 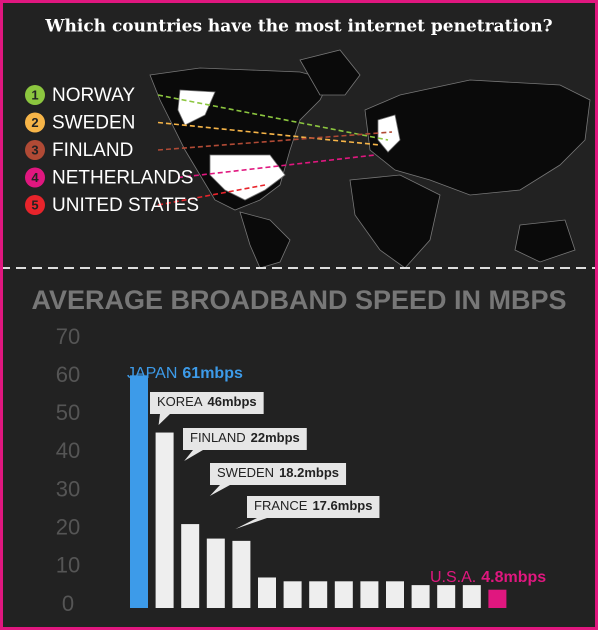 I want to click on bar-label: FINLAND 22mbps, so click(x=245, y=437).